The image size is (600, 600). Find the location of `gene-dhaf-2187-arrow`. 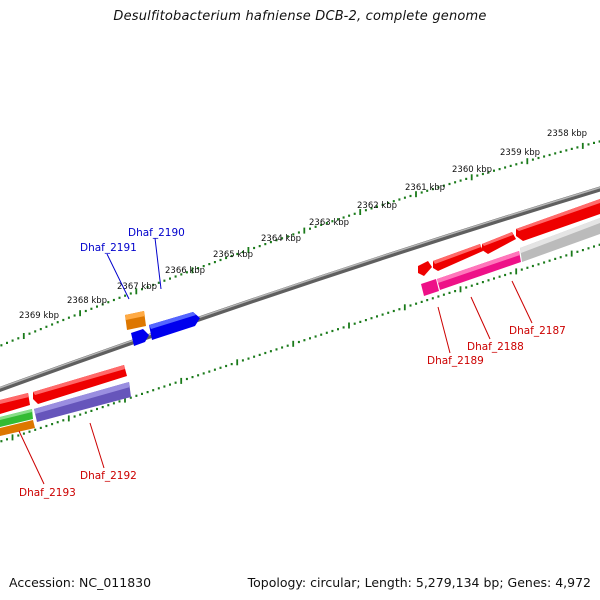

gene-dhaf-2187-arrow is located at coordinates (558, 220).